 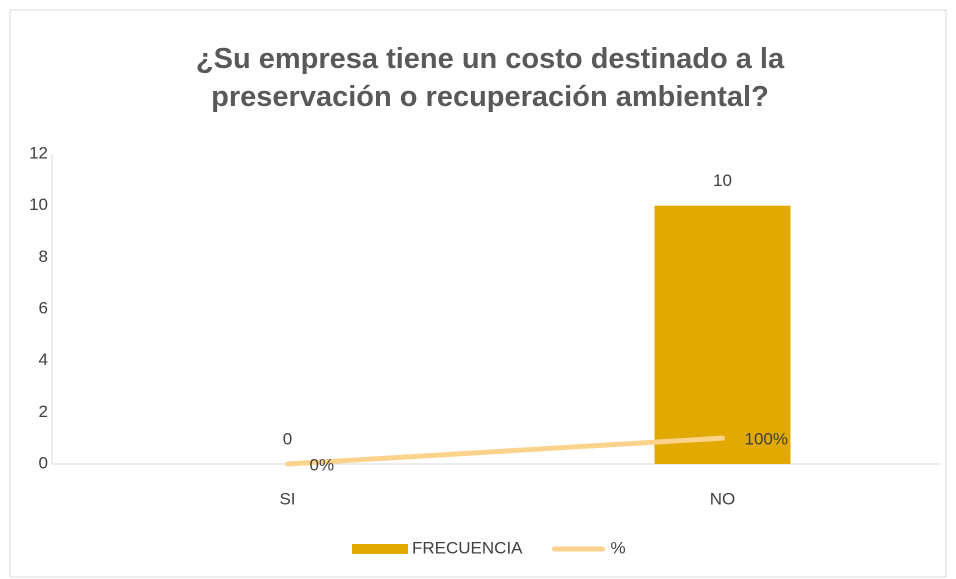 What do you see at coordinates (43, 462) in the screenshot?
I see `y-tick-label: 0` at bounding box center [43, 462].